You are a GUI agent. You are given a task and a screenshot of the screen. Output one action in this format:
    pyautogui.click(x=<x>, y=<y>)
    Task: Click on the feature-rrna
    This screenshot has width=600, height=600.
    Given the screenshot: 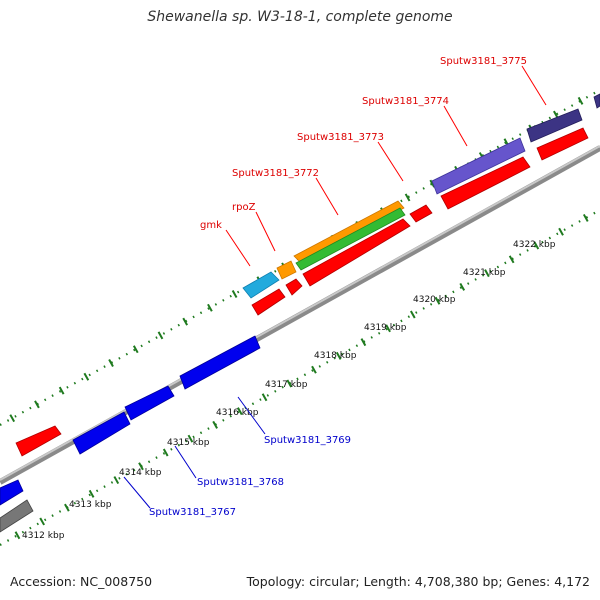 What is the action you would take?
    pyautogui.click(x=261, y=285)
    